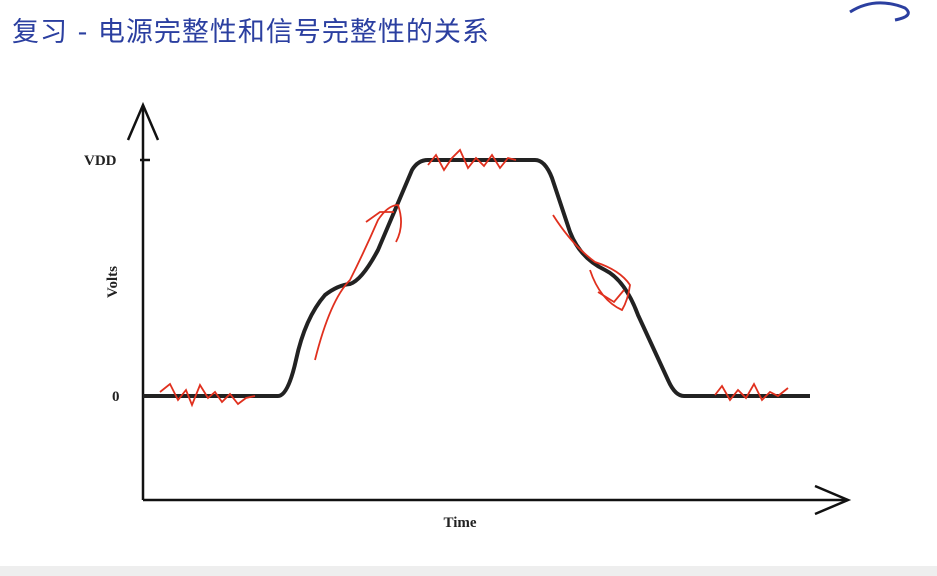 Image resolution: width=937 pixels, height=576 pixels. Describe the element at coordinates (879, 11) in the screenshot. I see `logo` at that location.